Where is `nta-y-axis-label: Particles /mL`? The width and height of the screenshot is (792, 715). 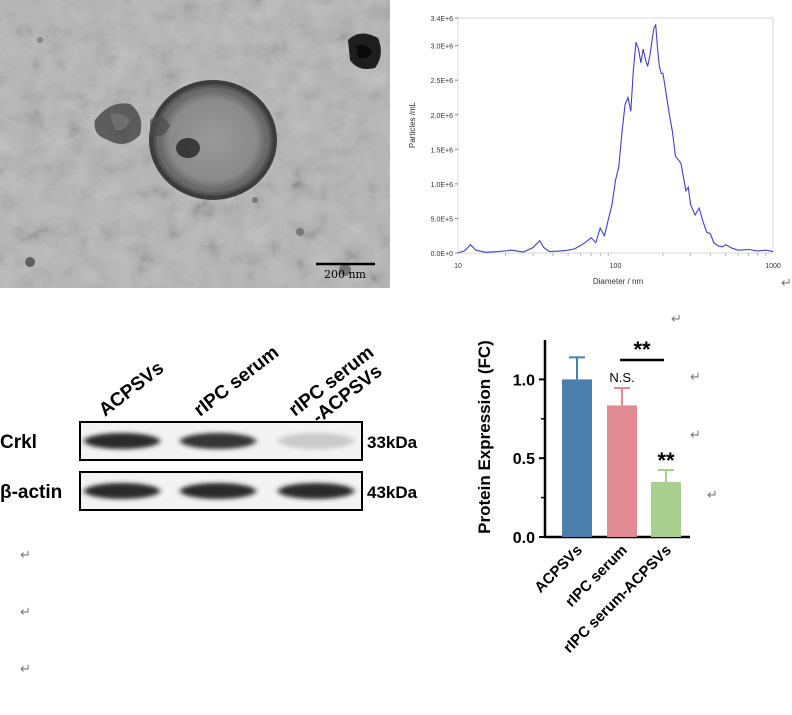
nta-y-axis-label: Particles /mL is located at coordinates (412, 124).